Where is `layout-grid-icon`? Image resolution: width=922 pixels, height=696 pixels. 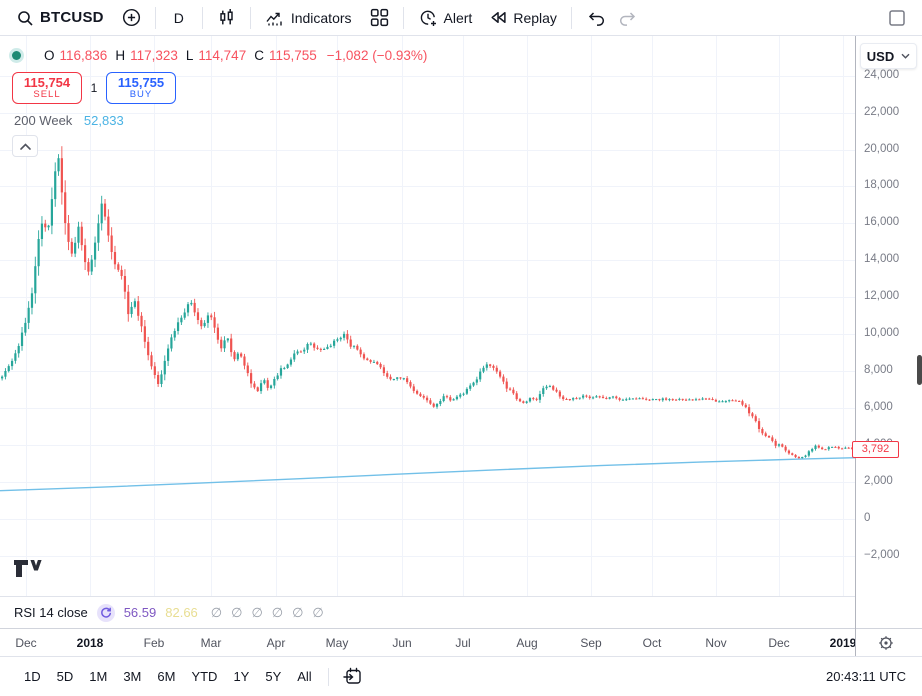
layout-grid-icon is located at coordinates (379, 17).